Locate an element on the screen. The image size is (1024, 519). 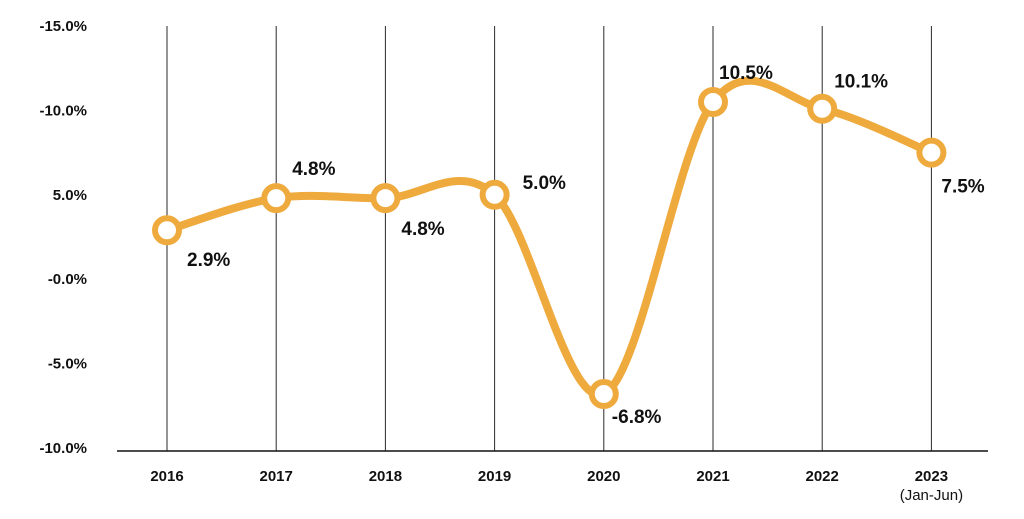
x-tick-label: 2020 is located at coordinates (603, 476).